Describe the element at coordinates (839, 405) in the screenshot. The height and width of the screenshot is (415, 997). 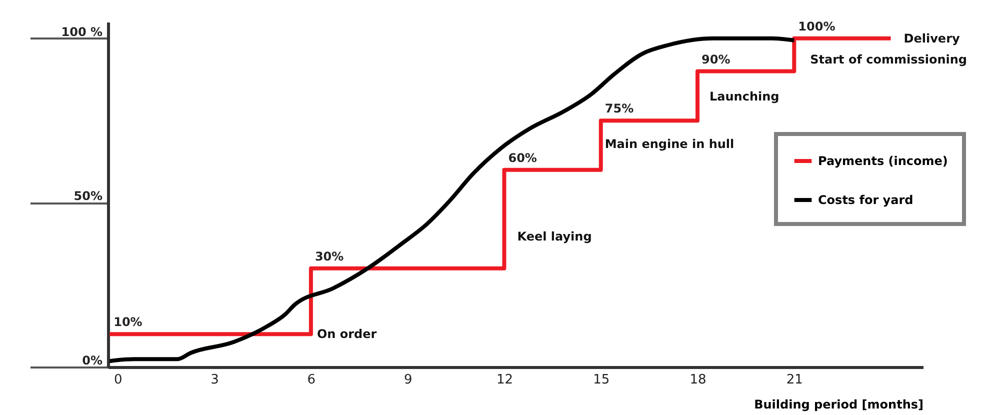
I see `x-axis-title: Building period [months]` at that location.